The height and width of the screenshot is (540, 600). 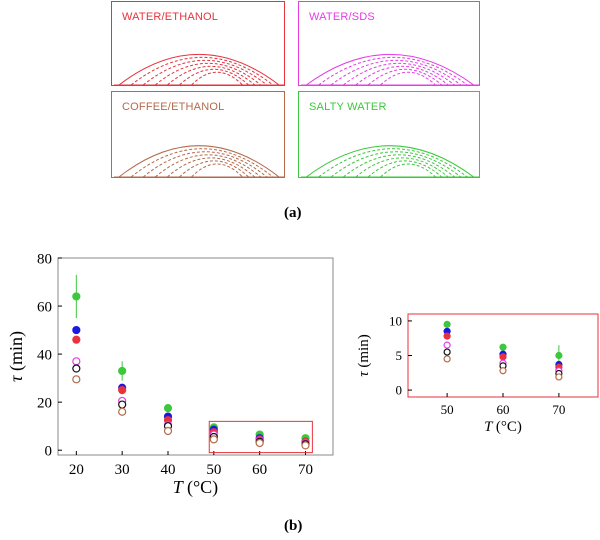 I want to click on y-tick-label: 40, so click(x=44, y=355).